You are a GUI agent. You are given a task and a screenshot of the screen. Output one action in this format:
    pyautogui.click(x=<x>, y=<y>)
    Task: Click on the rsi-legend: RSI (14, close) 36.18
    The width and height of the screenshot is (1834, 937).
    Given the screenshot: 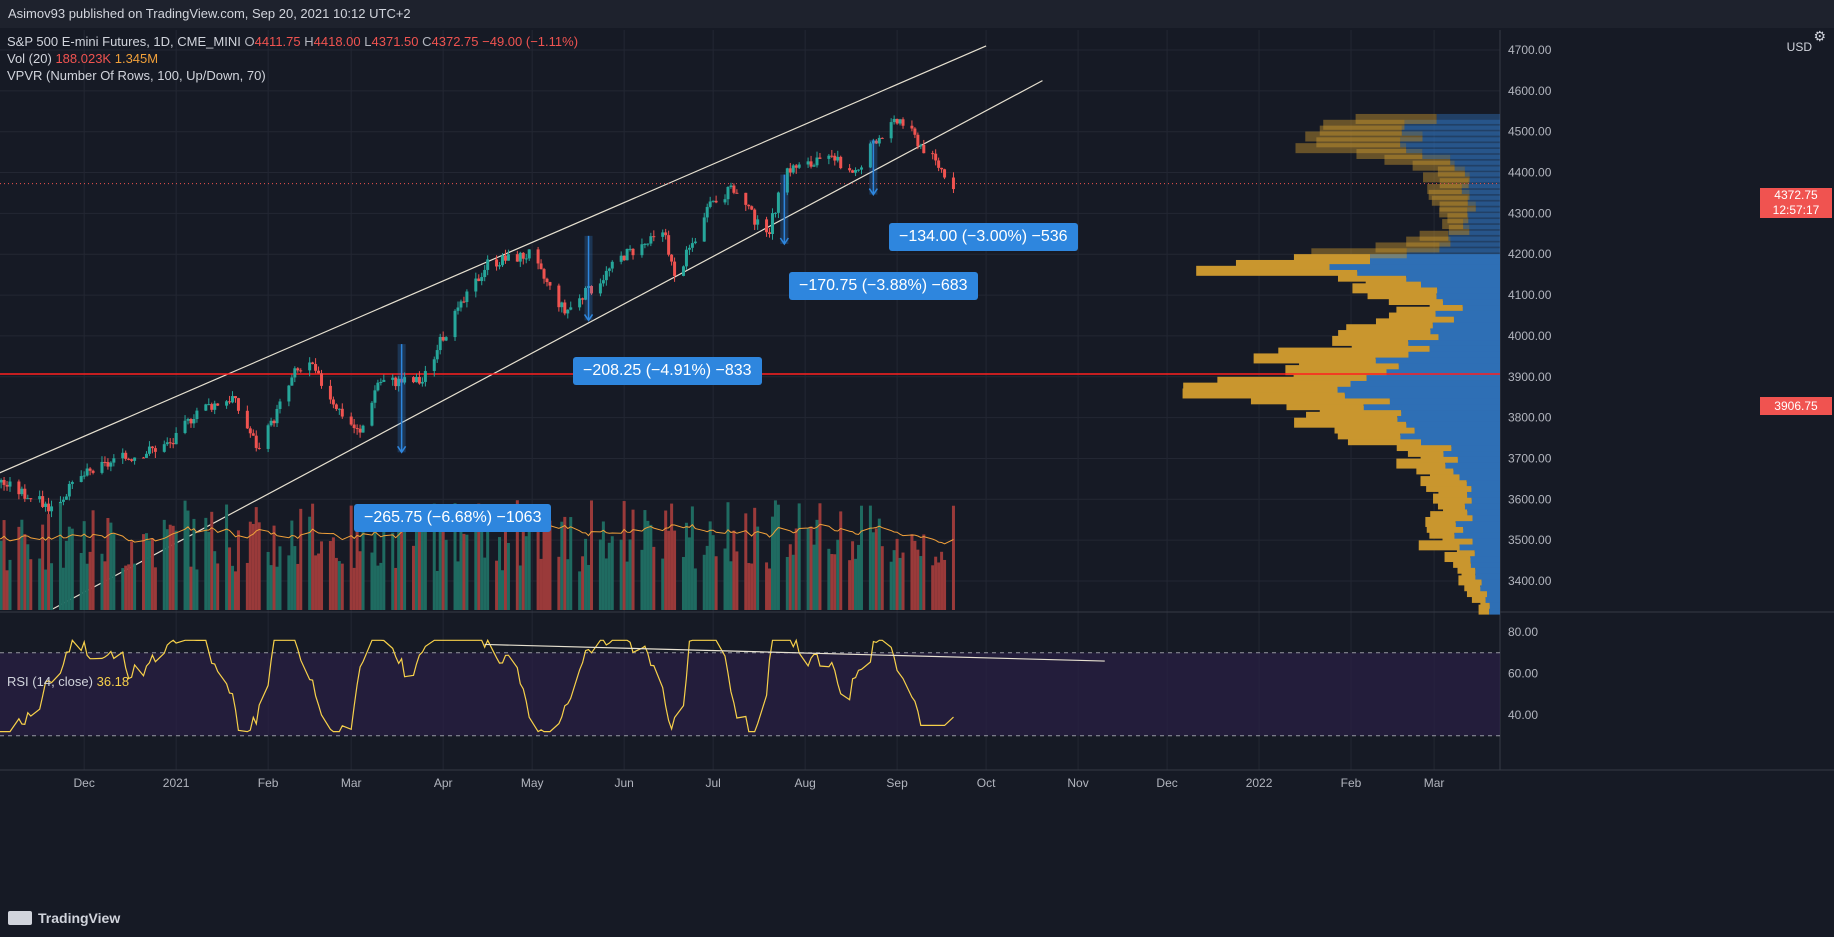 What is the action you would take?
    pyautogui.click(x=68, y=681)
    